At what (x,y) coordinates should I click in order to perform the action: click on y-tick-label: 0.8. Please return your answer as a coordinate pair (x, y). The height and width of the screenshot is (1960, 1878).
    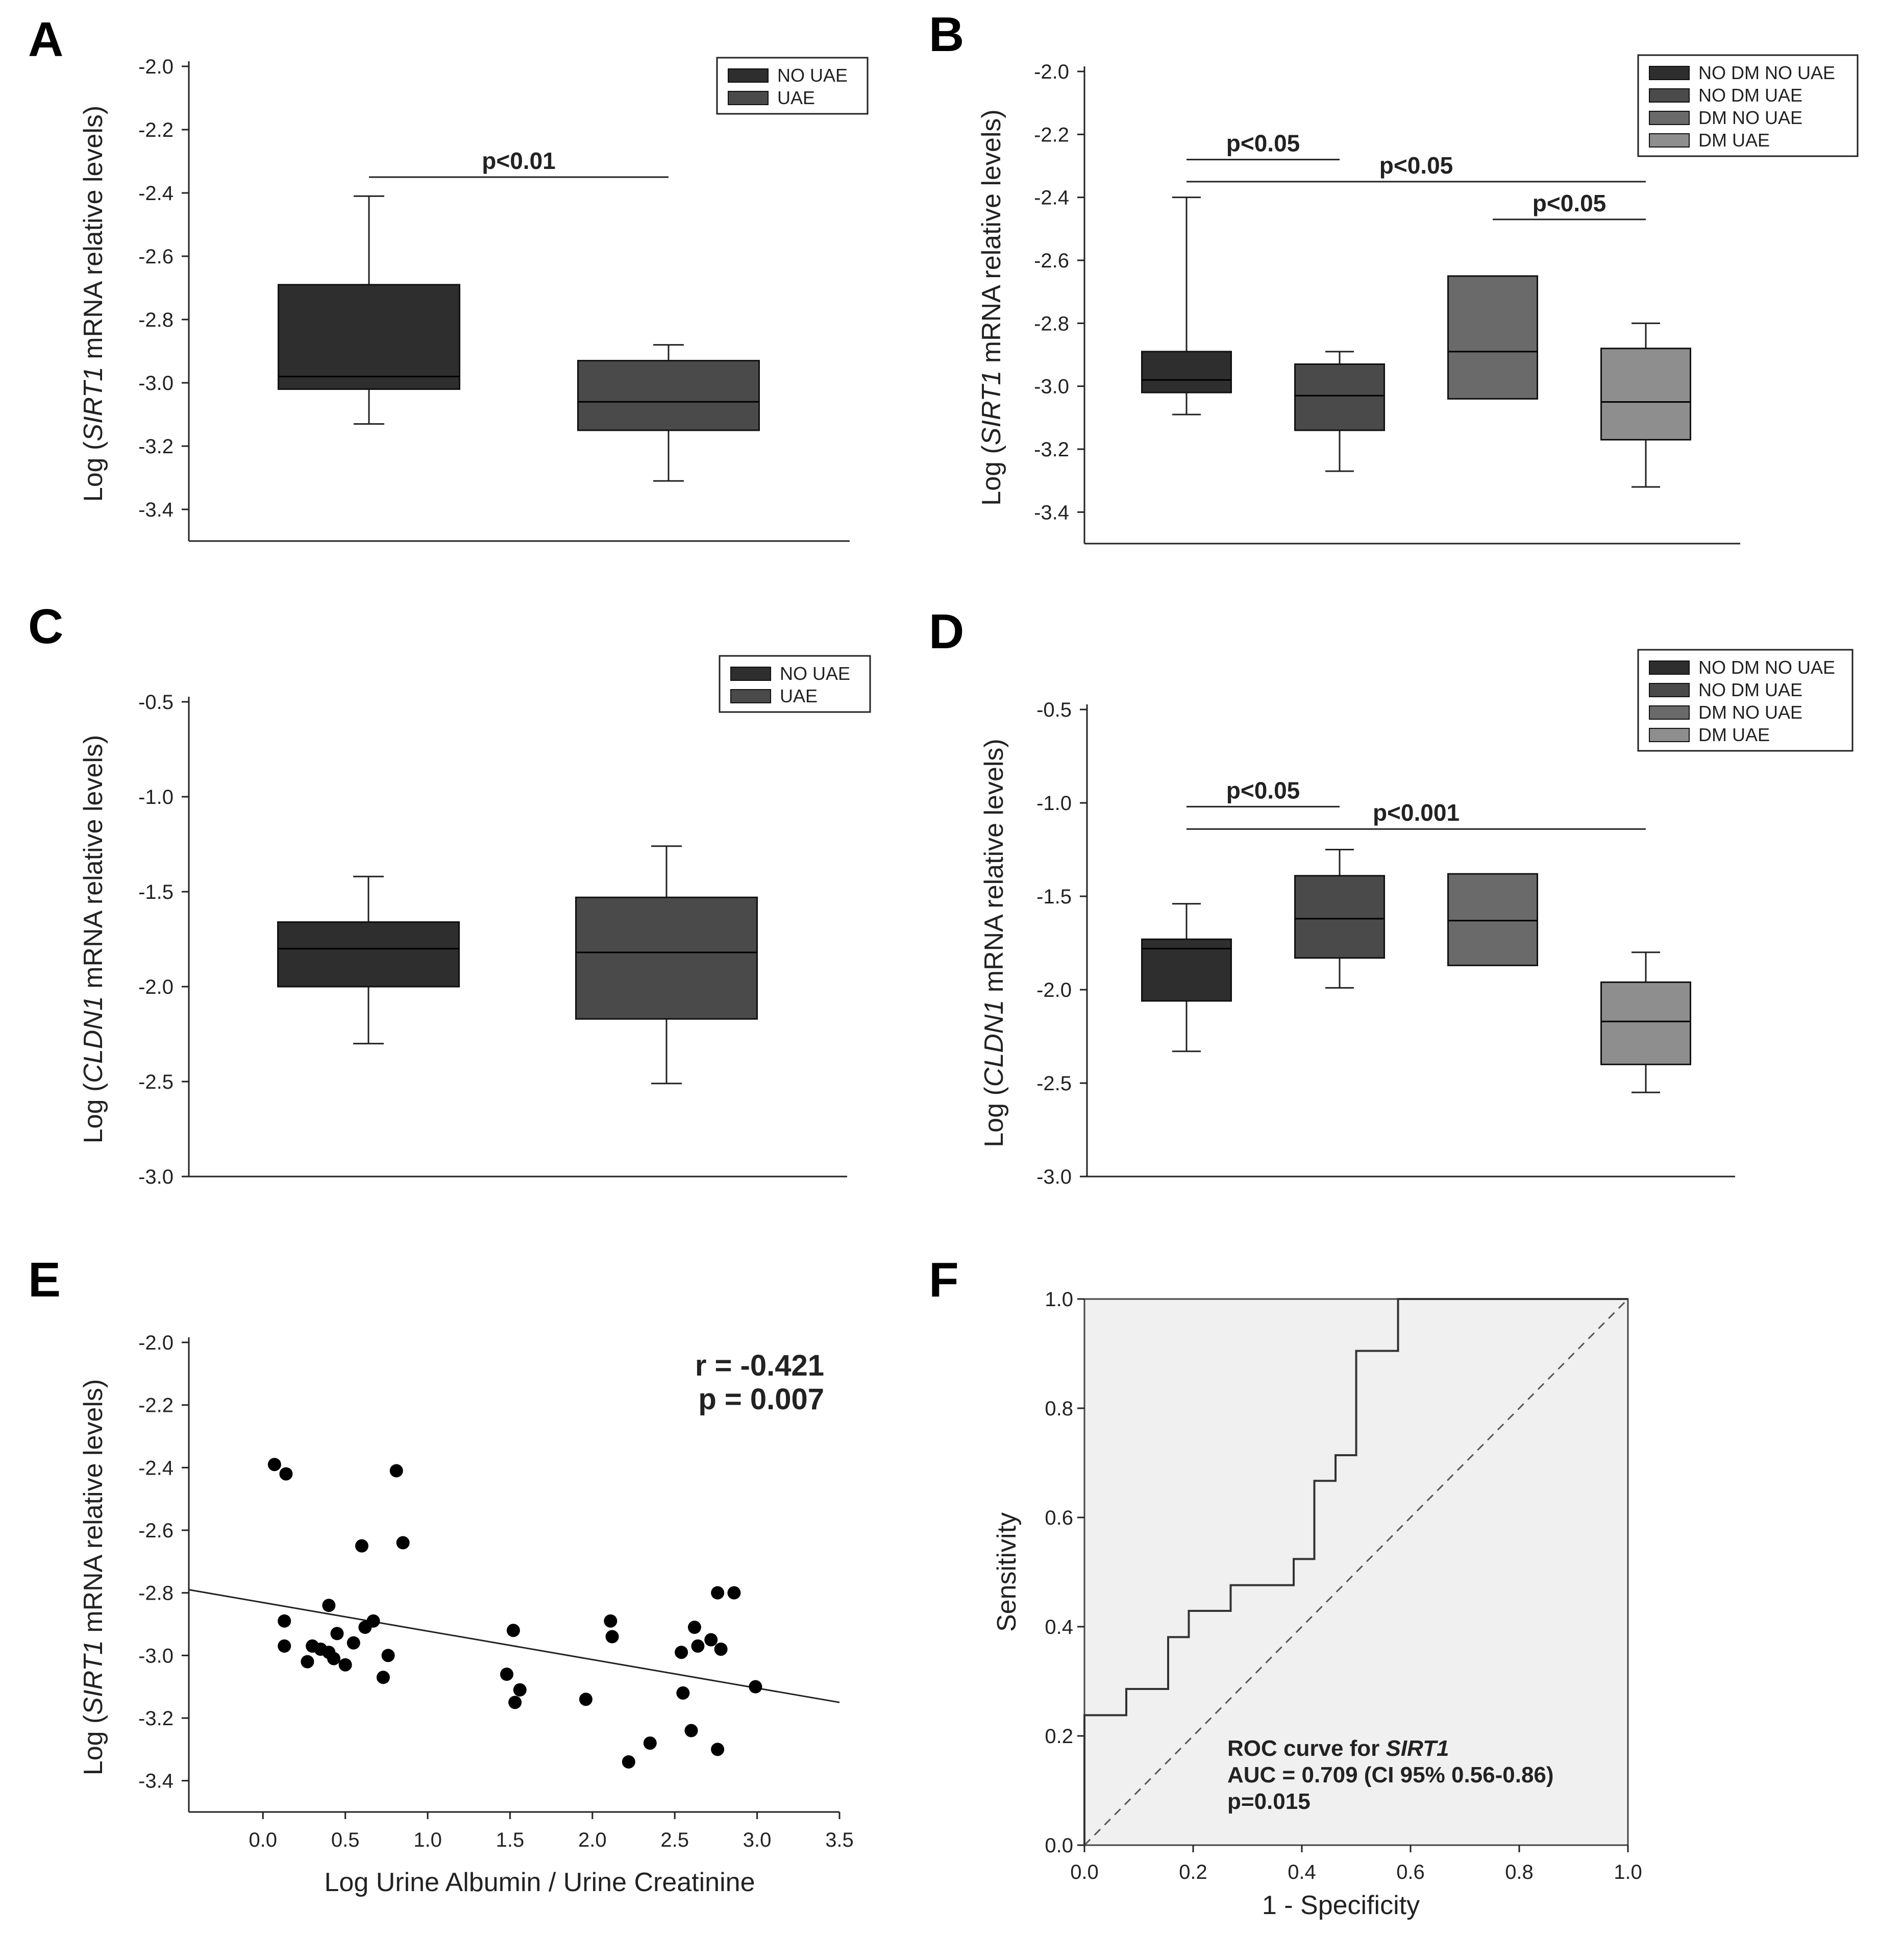
    Looking at the image, I should click on (1059, 1409).